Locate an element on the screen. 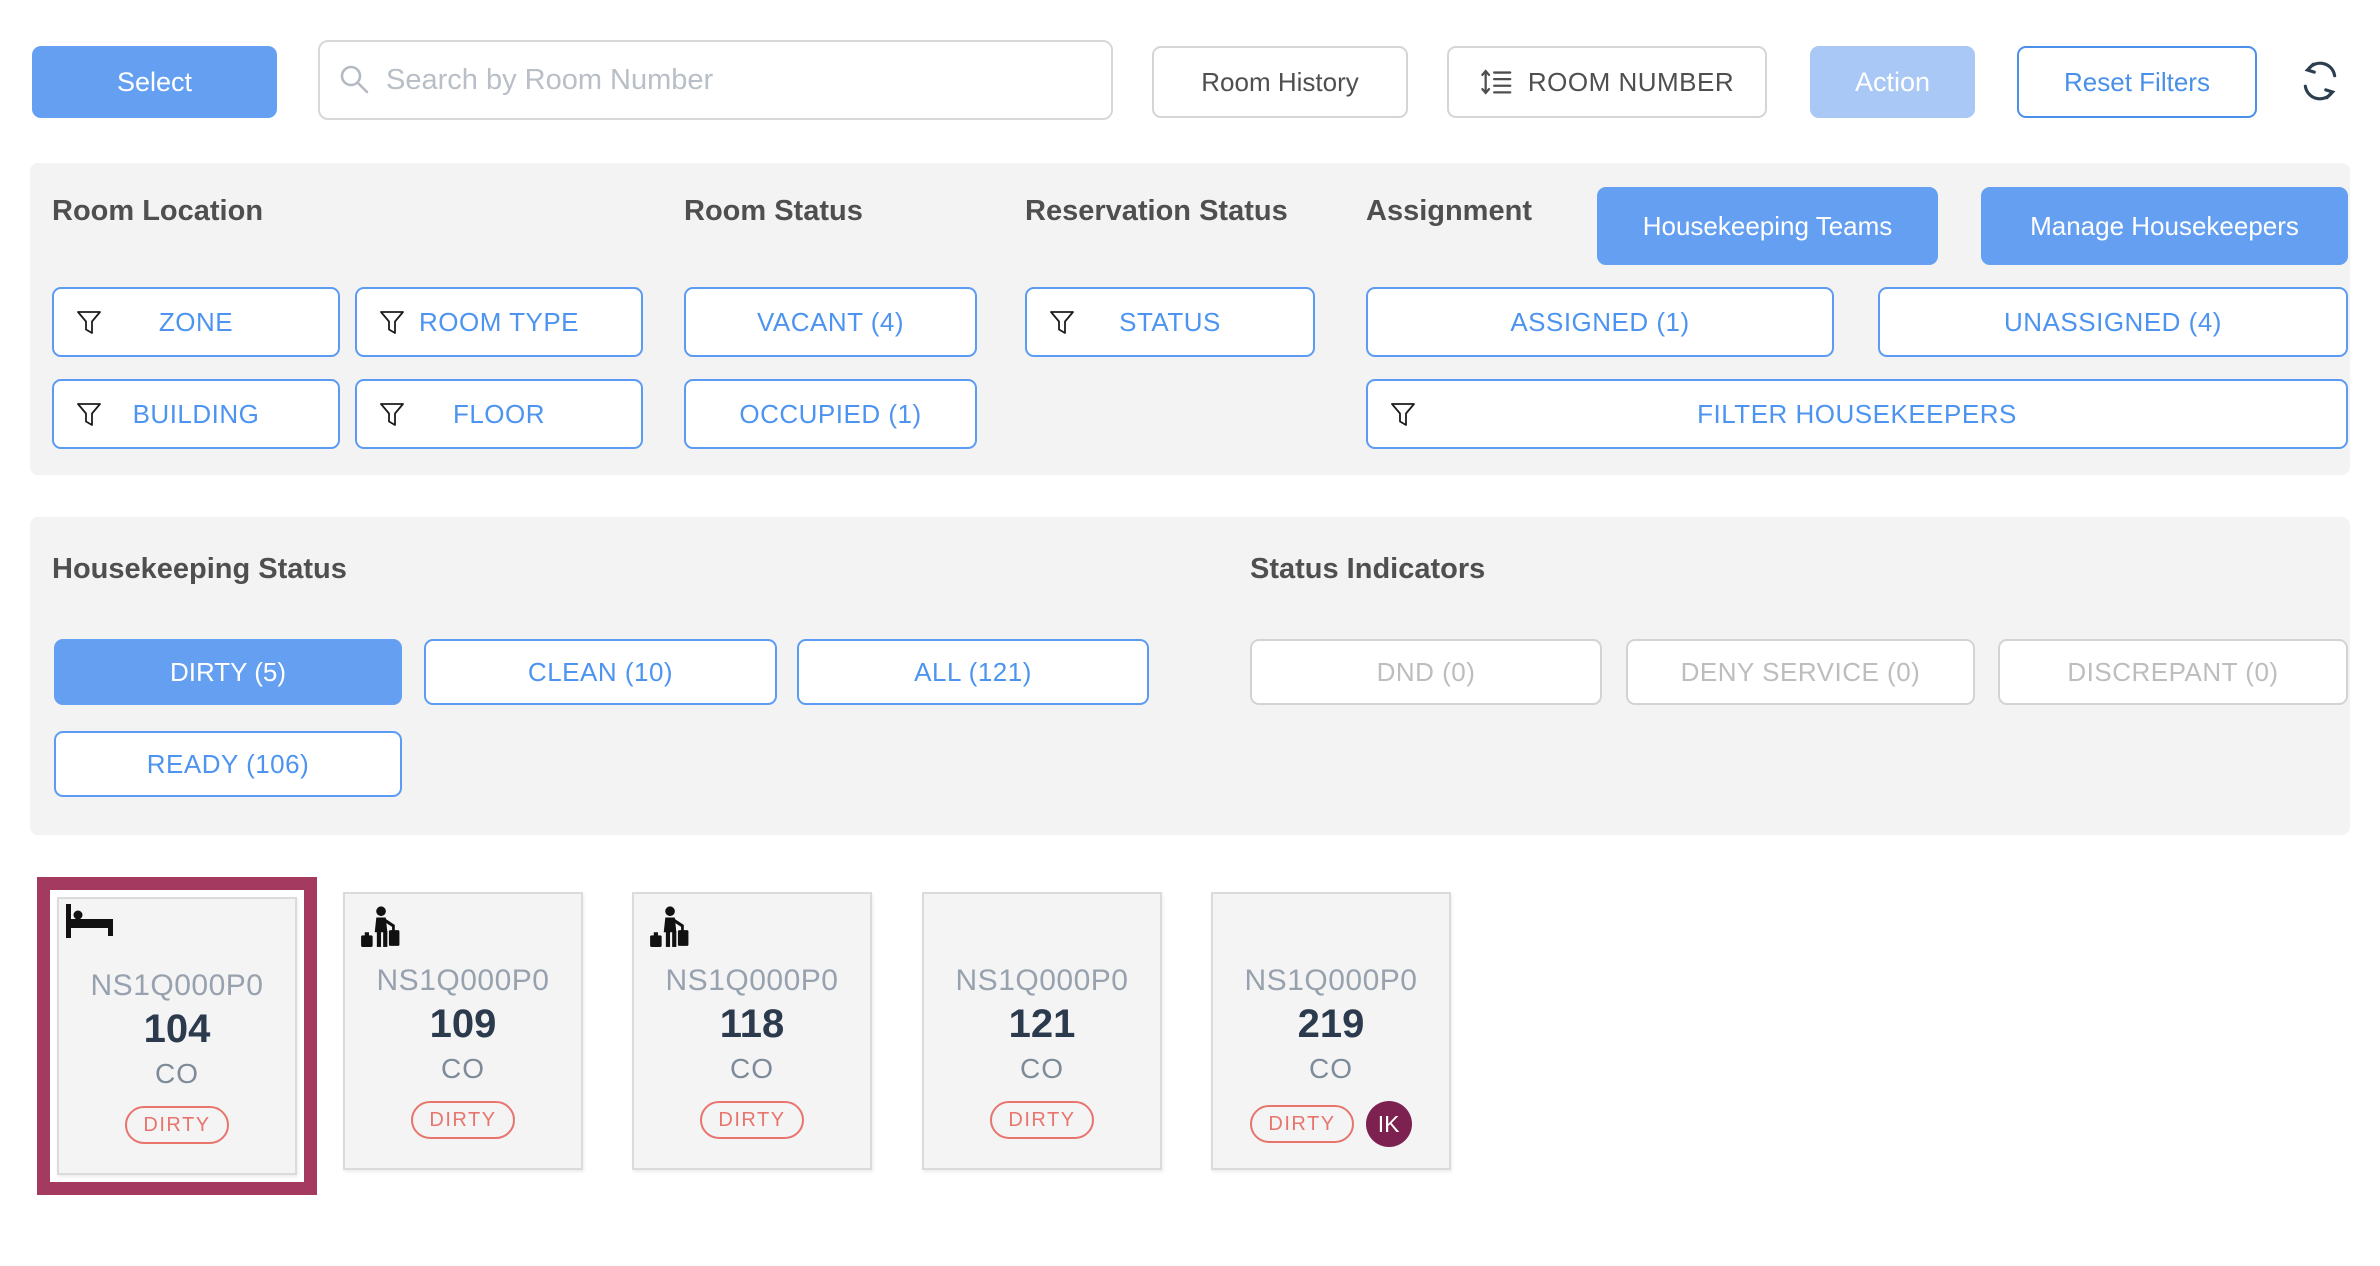  room-type-filter-label: ROOM TYPE is located at coordinates (499, 321).